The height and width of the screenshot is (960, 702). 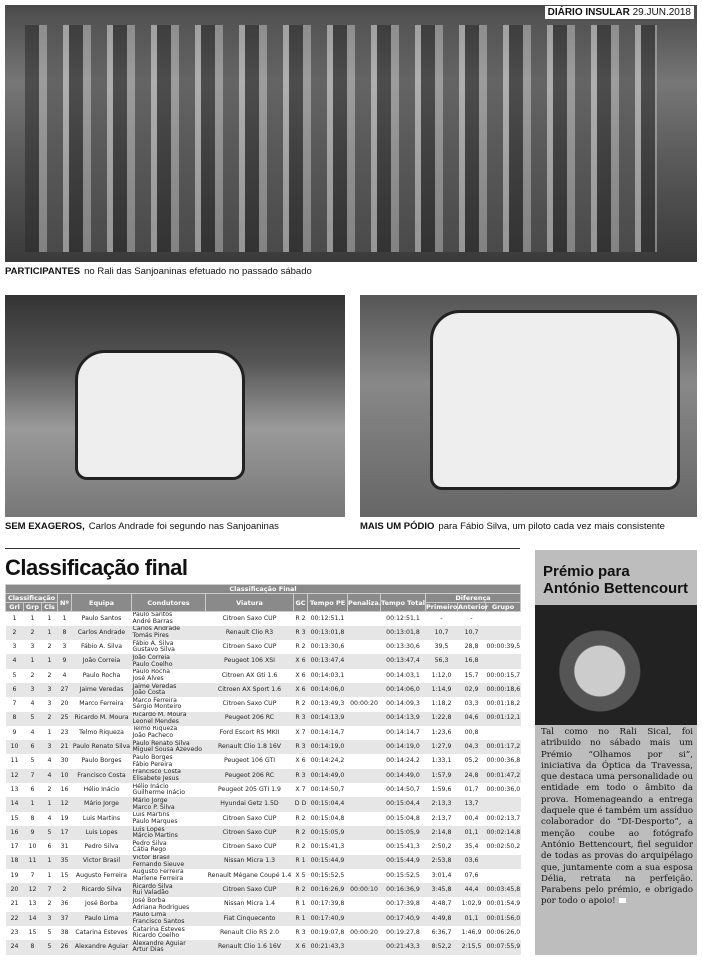 What do you see at coordinates (155, 778) in the screenshot?
I see `driver-name: Elisabete Jesus` at bounding box center [155, 778].